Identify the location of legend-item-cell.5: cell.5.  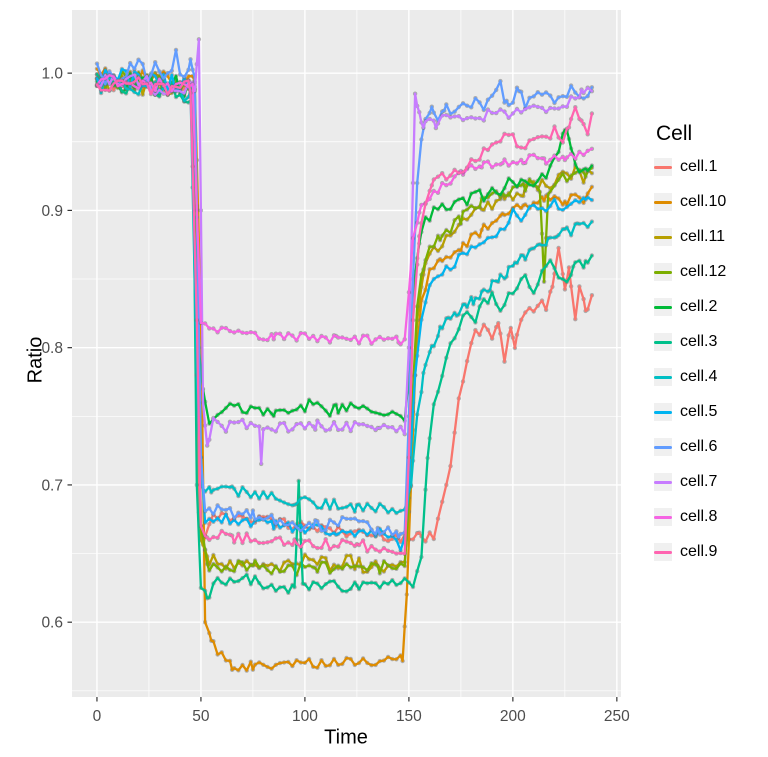
(690, 412).